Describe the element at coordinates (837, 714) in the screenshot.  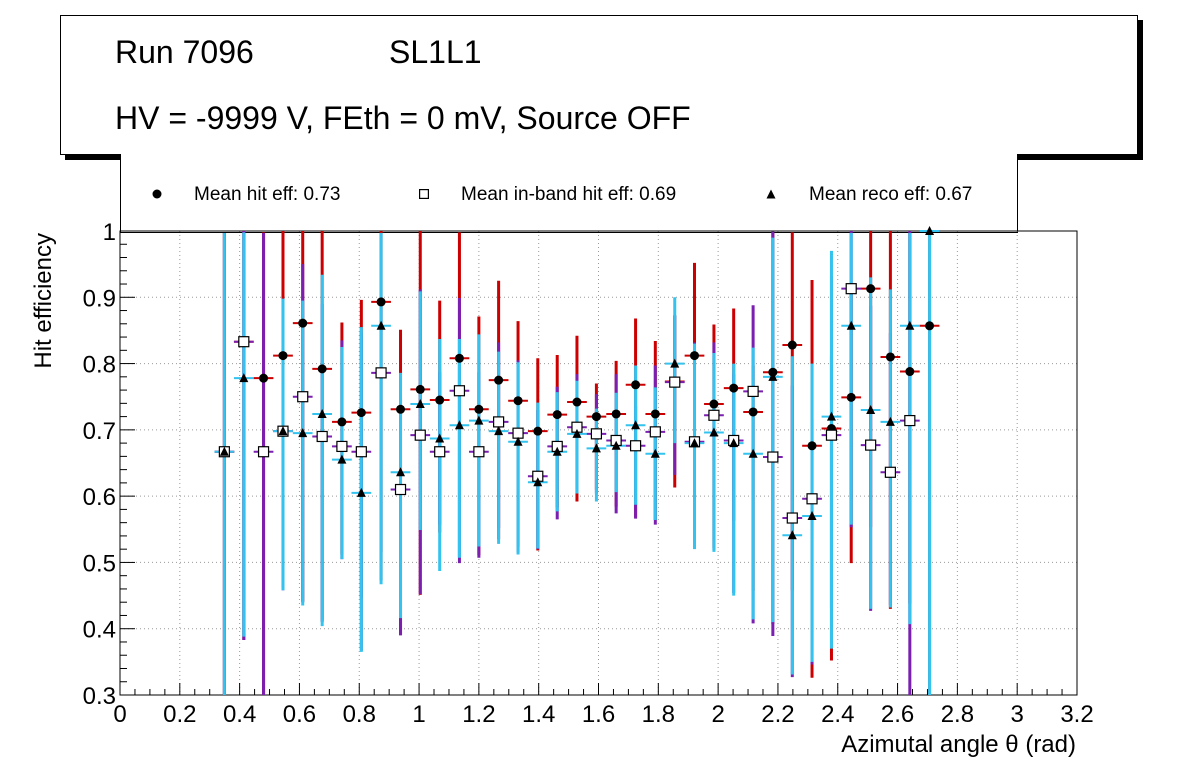
I see `x-tick-label: 2.4` at that location.